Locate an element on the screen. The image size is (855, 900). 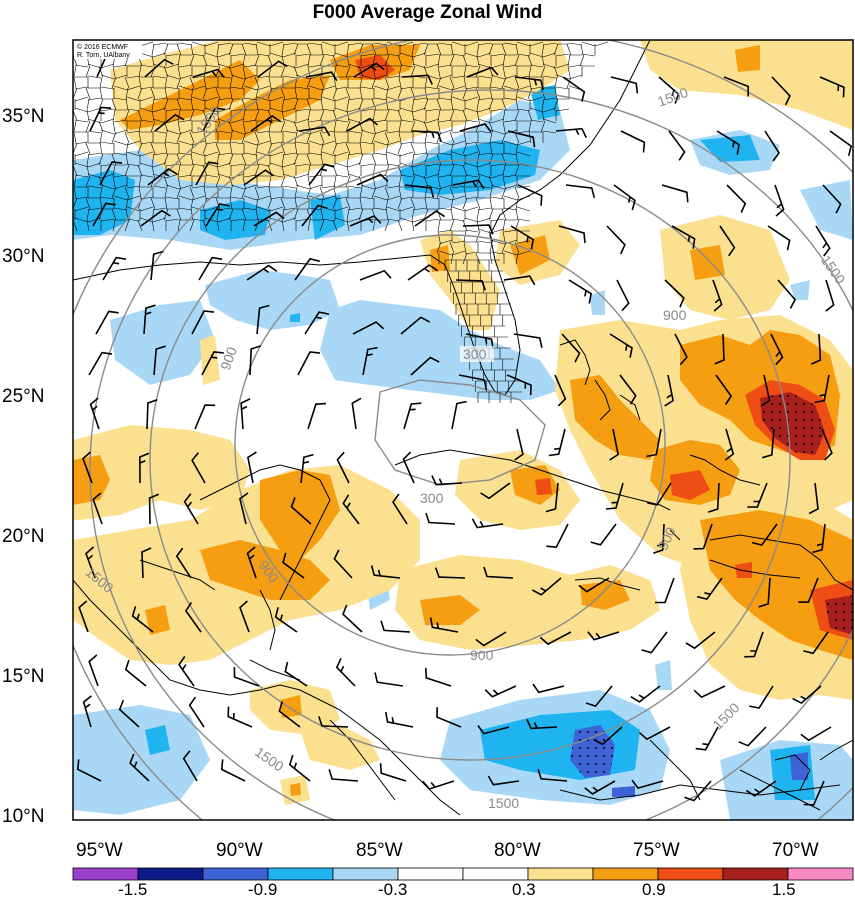
lat-label-15: 15°N is located at coordinates (23, 676).